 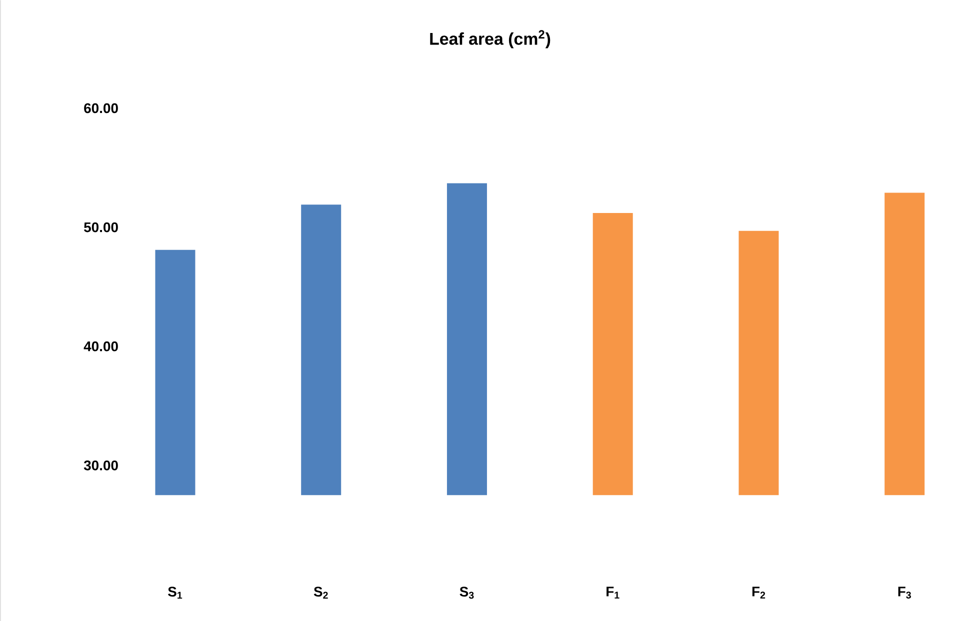 What do you see at coordinates (467, 592) in the screenshot?
I see `x-tick-label: S$_{3}$` at bounding box center [467, 592].